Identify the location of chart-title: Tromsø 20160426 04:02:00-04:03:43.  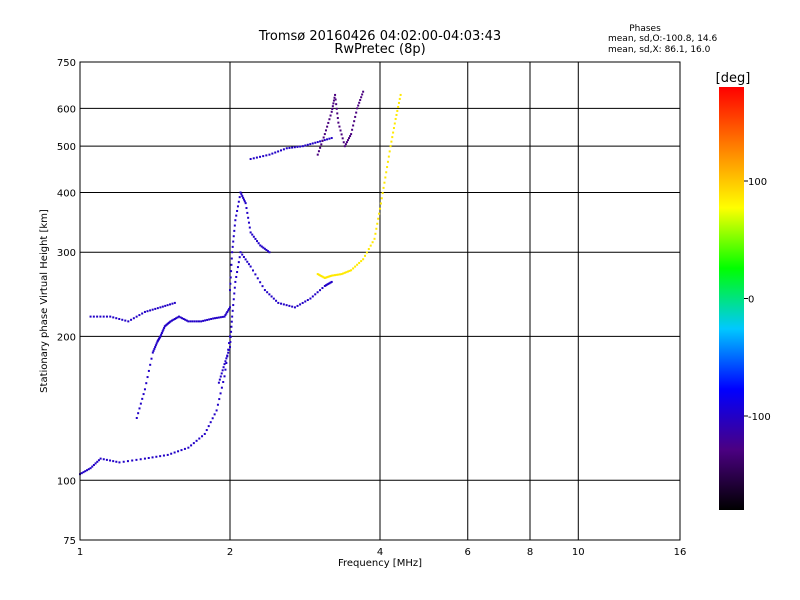
(379, 36).